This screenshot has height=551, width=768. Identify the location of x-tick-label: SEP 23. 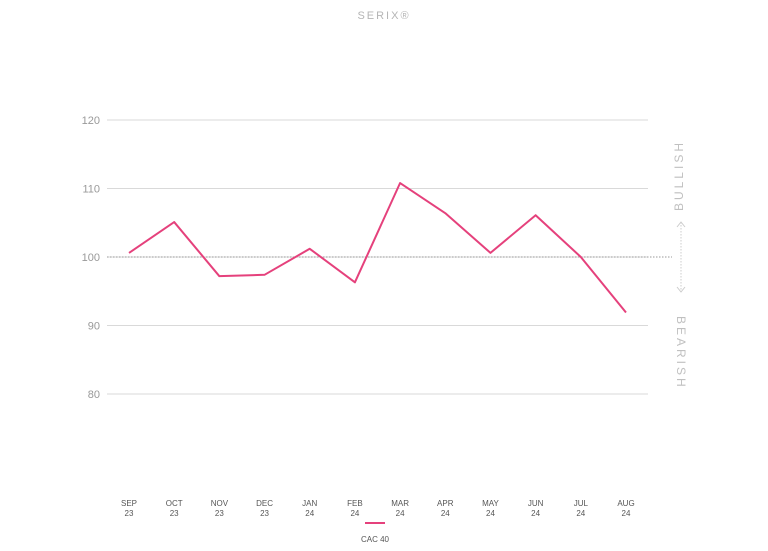
(129, 508).